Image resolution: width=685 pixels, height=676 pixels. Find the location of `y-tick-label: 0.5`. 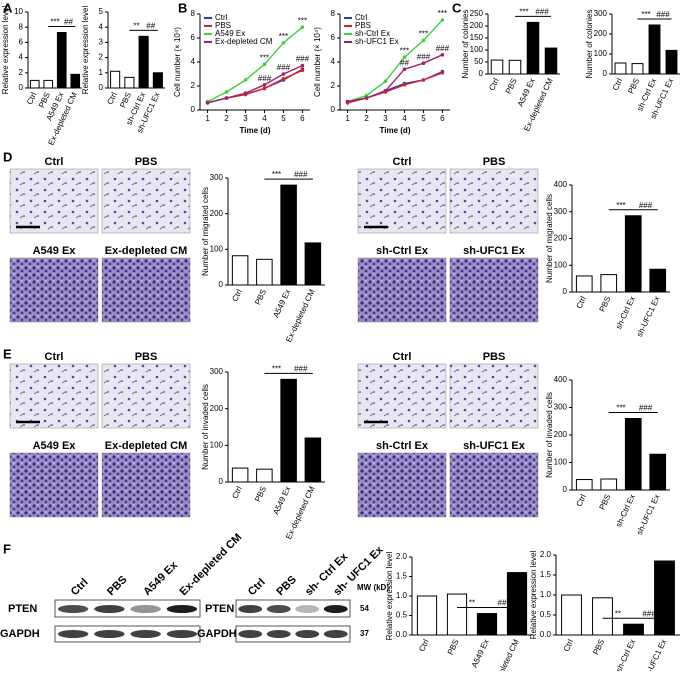

y-tick-label: 0.5 is located at coordinates (546, 614).